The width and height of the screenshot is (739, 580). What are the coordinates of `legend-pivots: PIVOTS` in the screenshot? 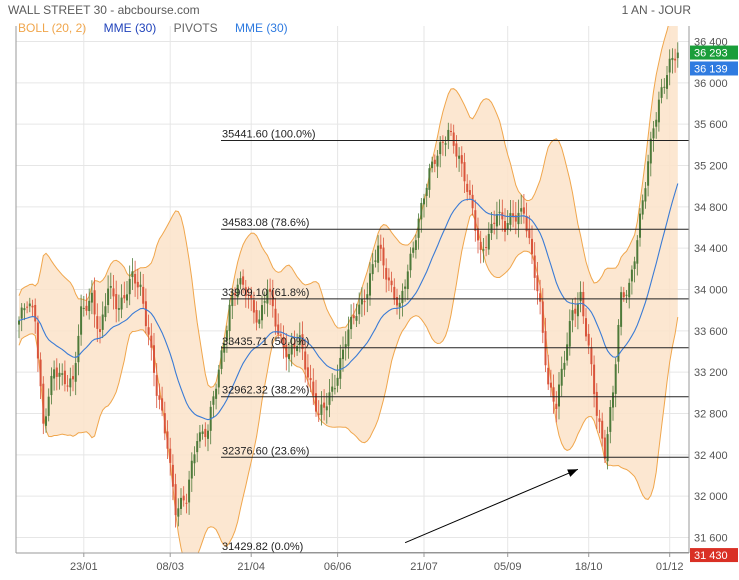 It's located at (195, 28).